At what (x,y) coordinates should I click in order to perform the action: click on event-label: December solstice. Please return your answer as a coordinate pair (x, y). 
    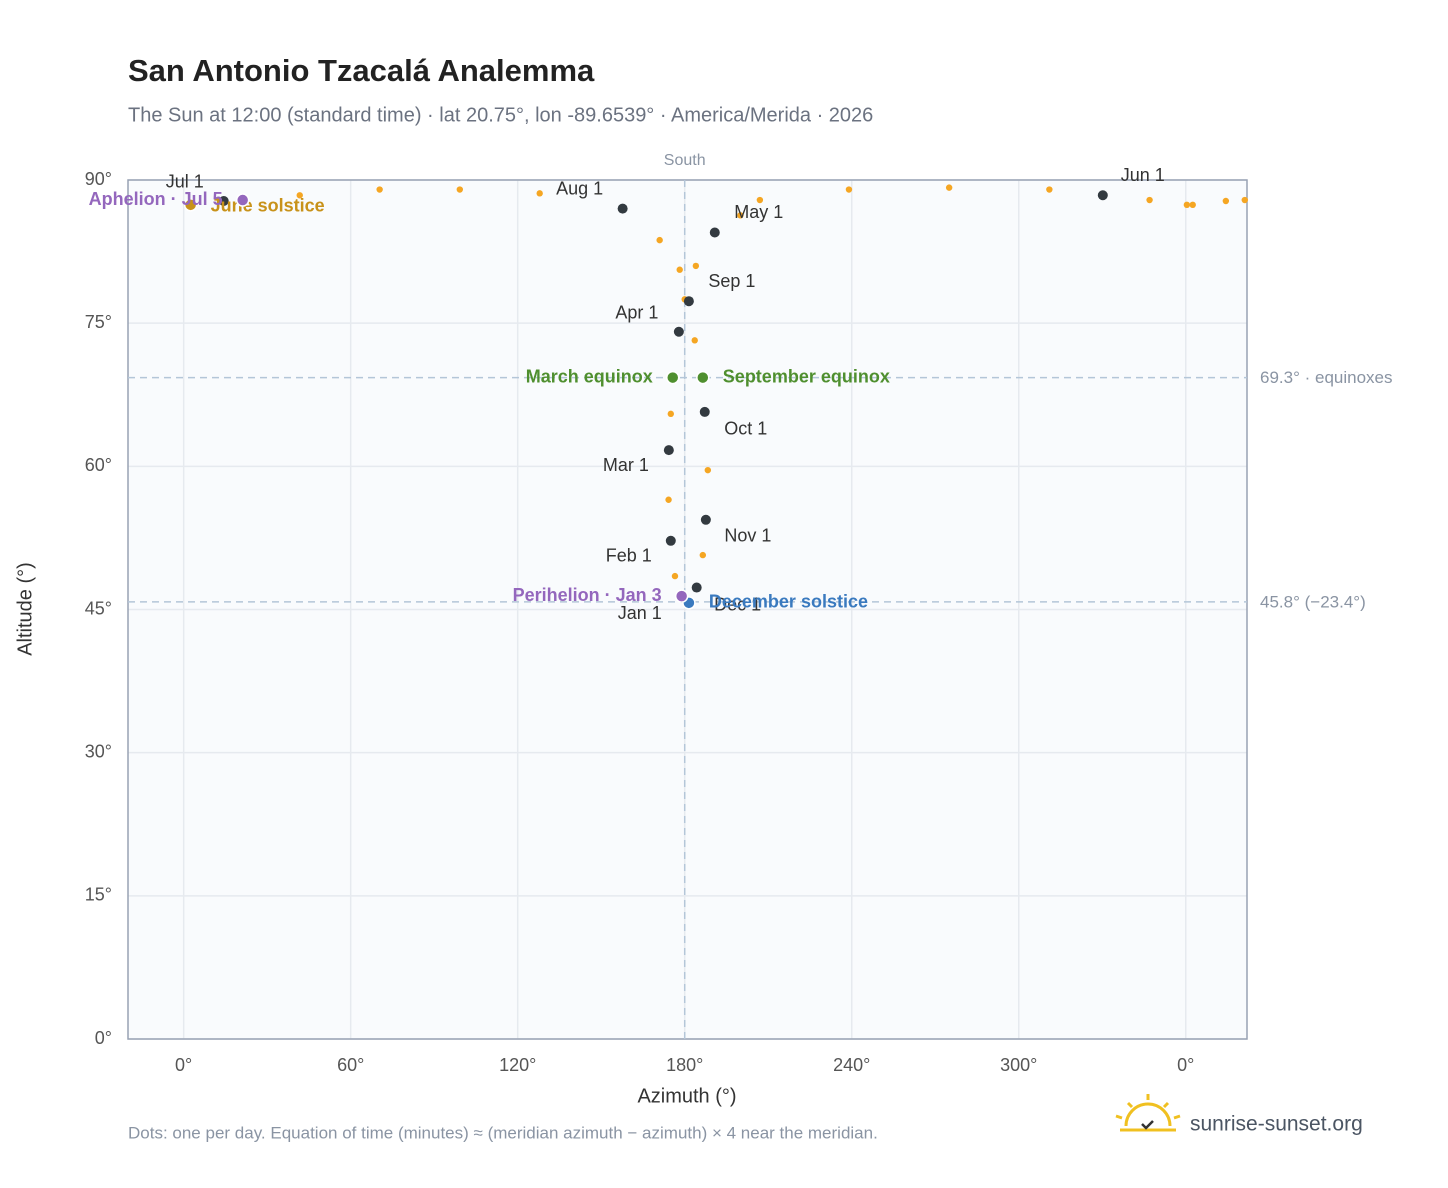
    Looking at the image, I should click on (788, 602).